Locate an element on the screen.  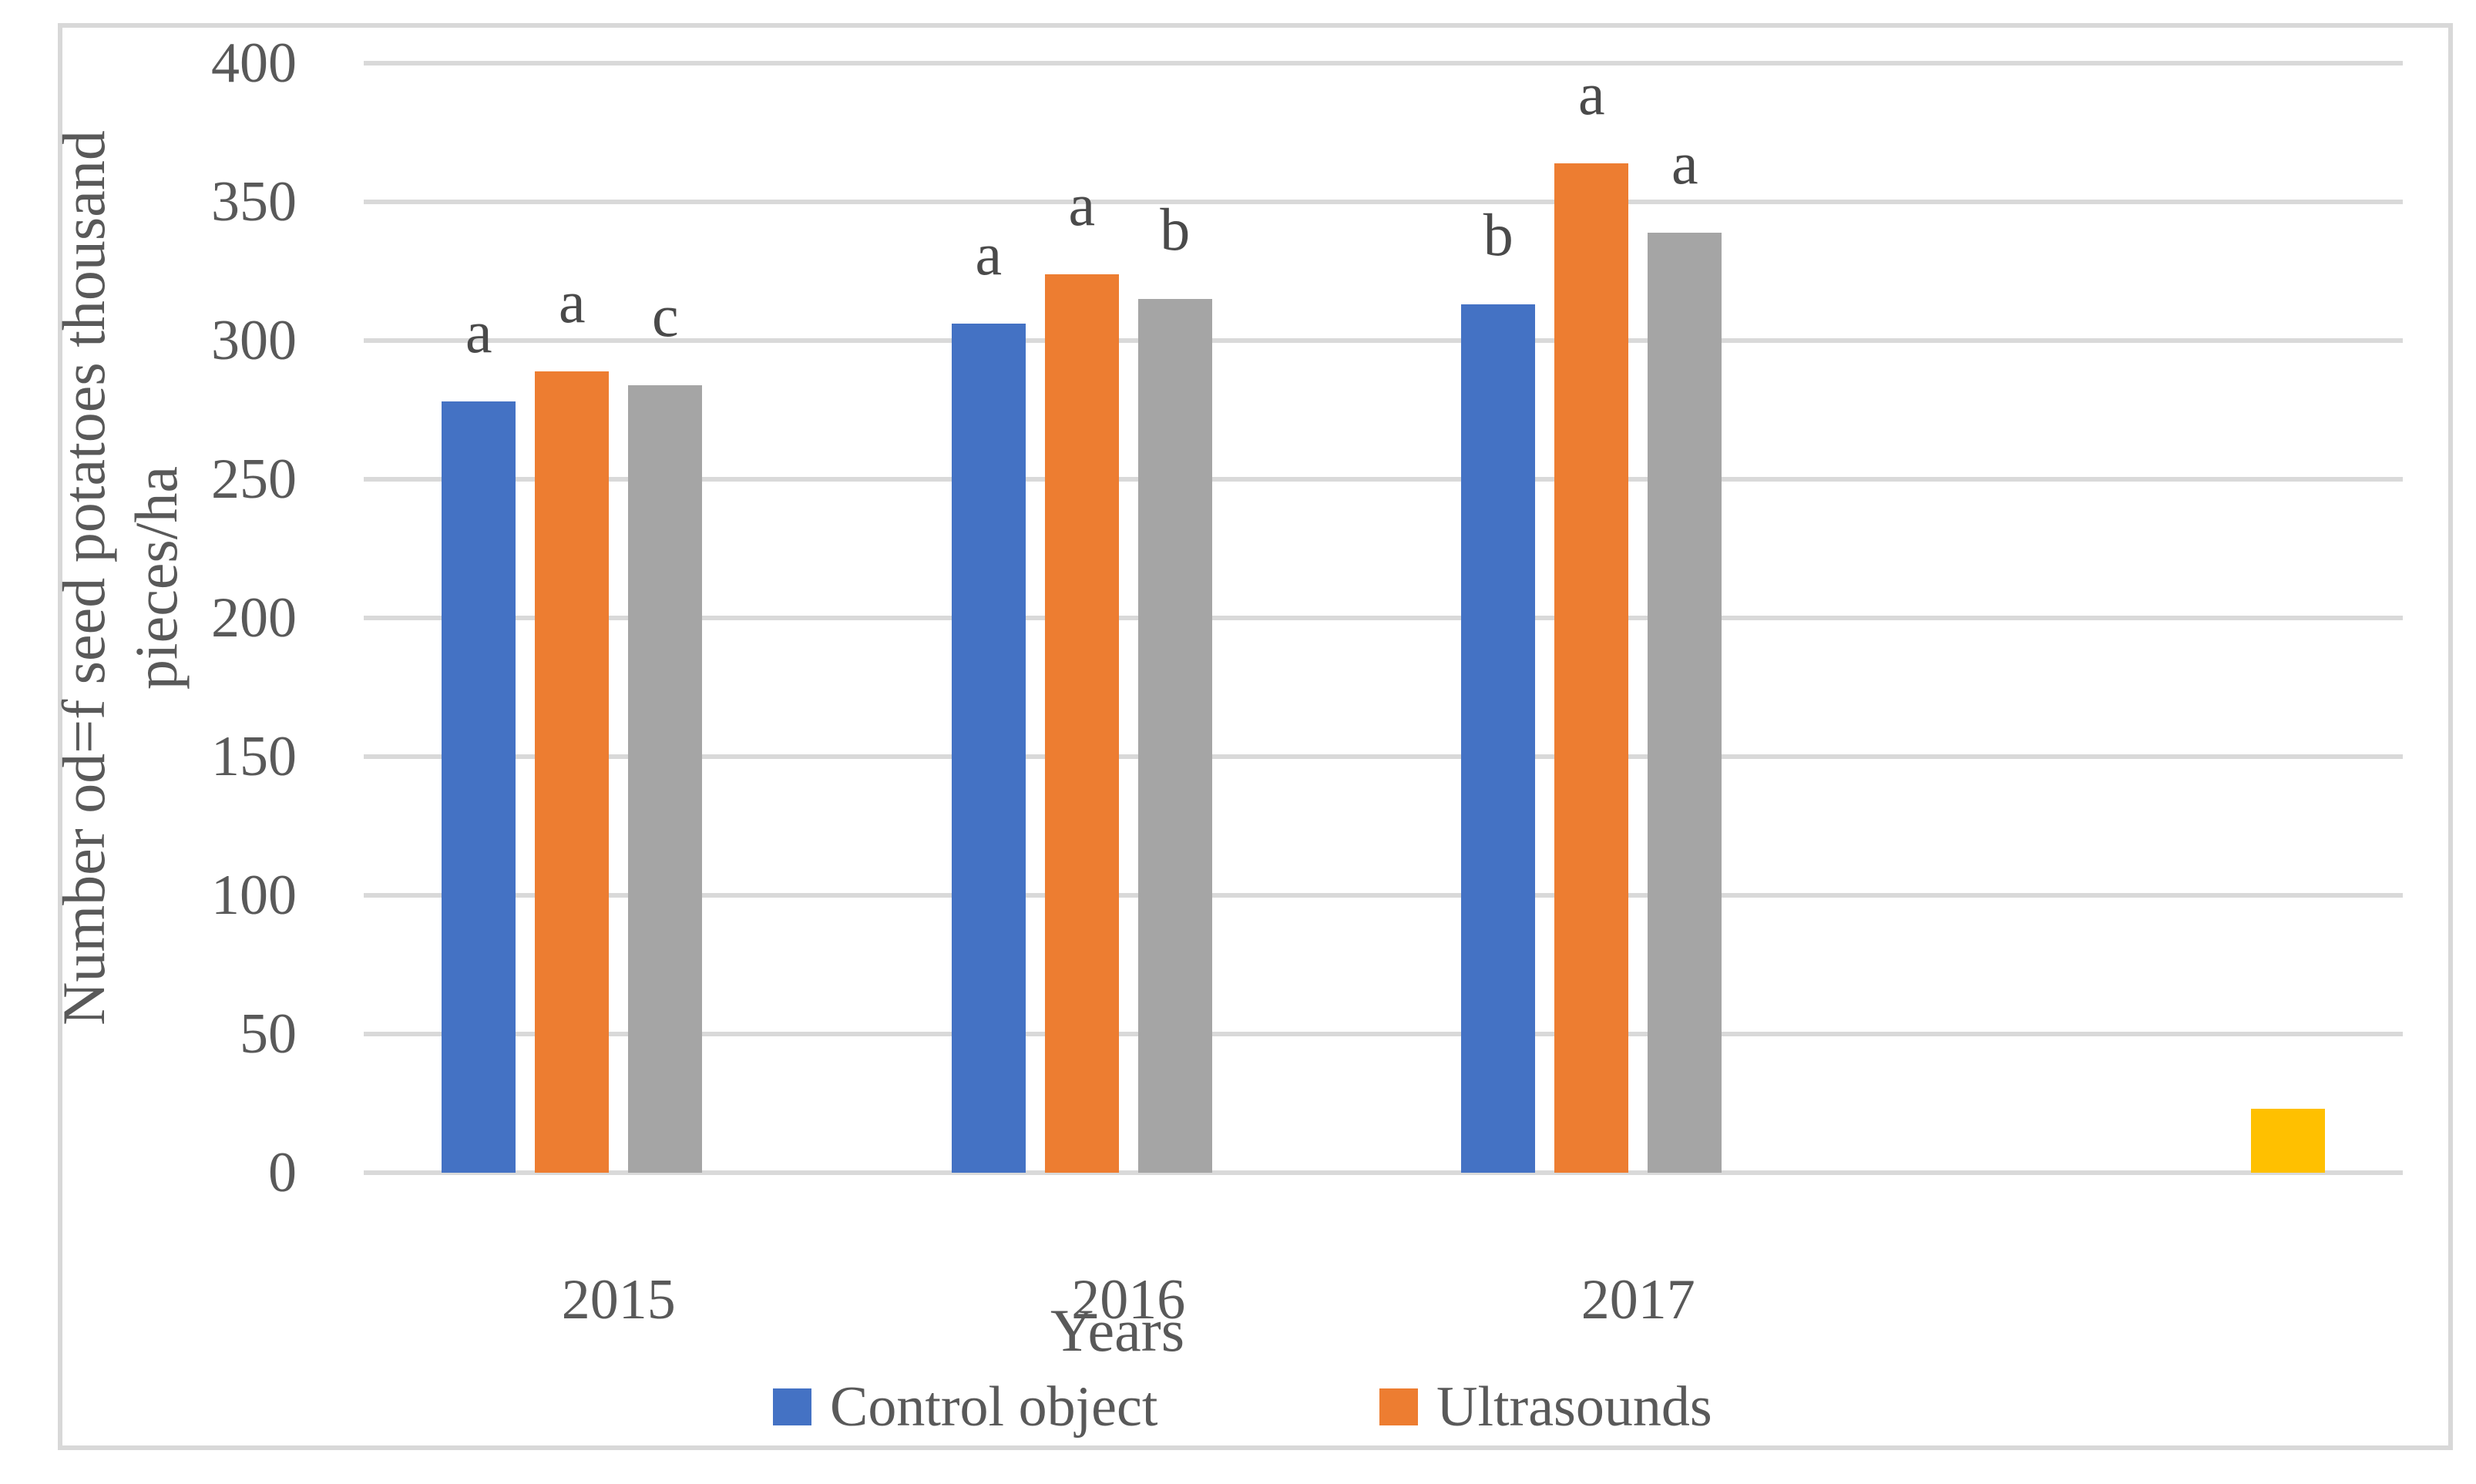
x-category-label-2017: 2017 is located at coordinates (1638, 1299).